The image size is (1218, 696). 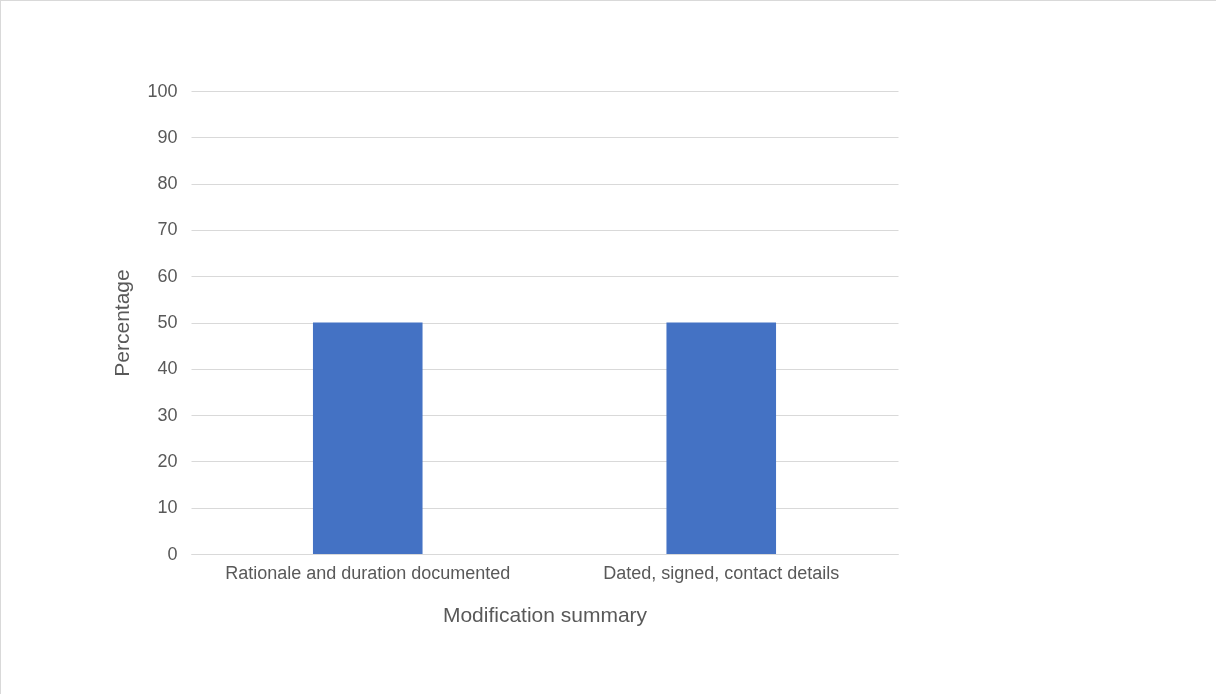 What do you see at coordinates (721, 572) in the screenshot?
I see `x-tick-label: Dated, signed, contact details` at bounding box center [721, 572].